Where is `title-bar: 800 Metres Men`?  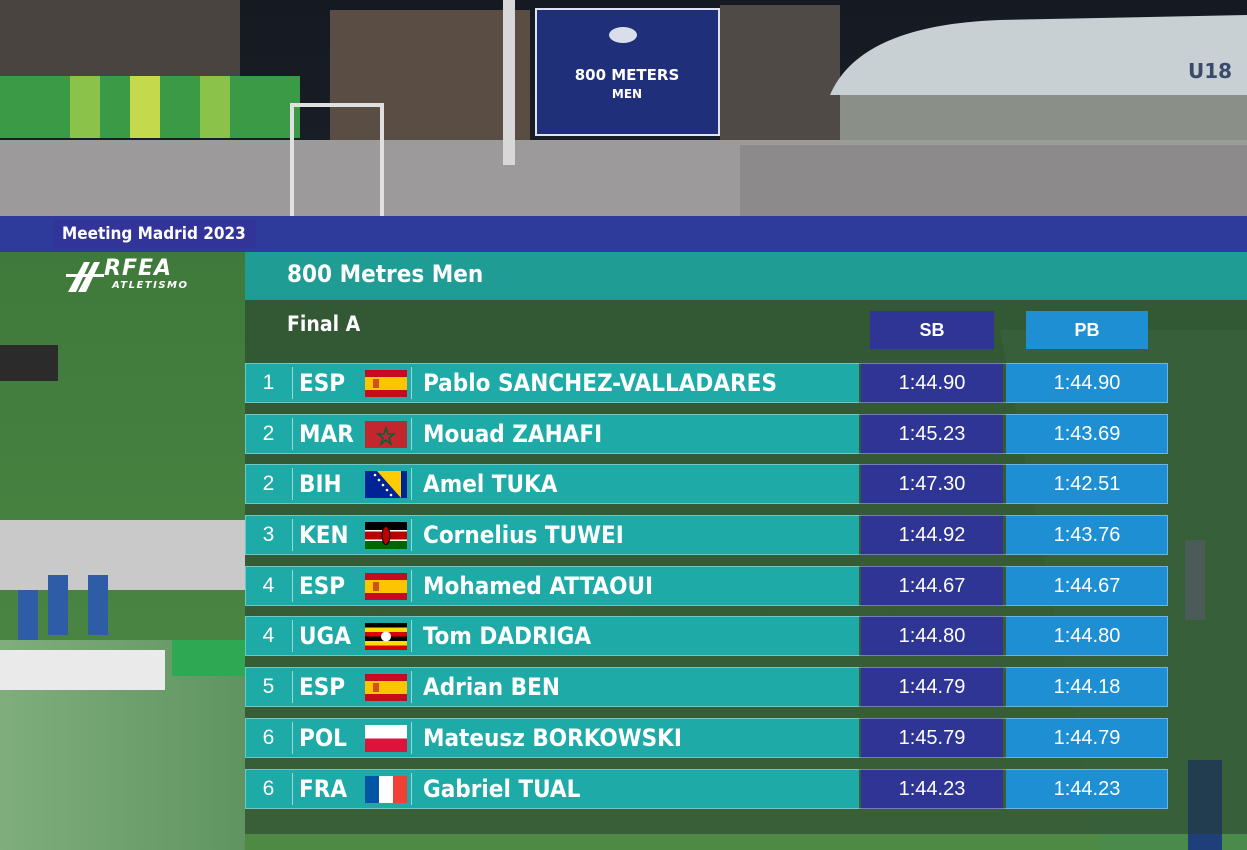
title-bar: 800 Metres Men is located at coordinates (746, 276).